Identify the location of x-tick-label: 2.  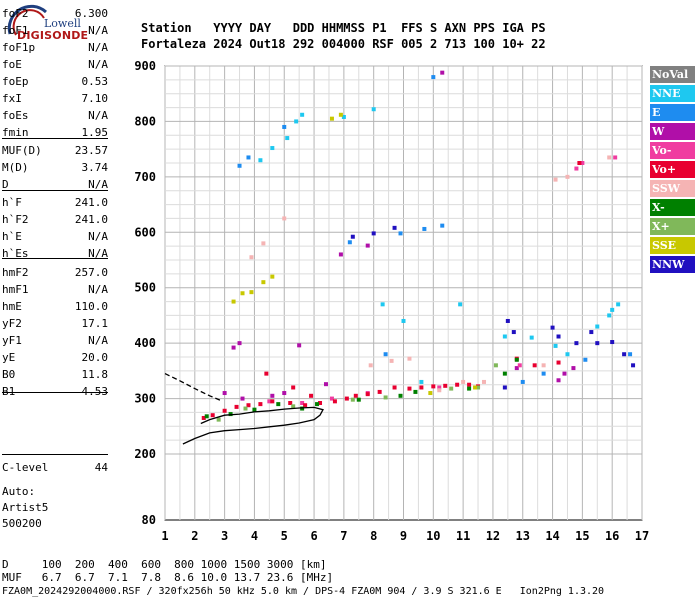
(194, 536).